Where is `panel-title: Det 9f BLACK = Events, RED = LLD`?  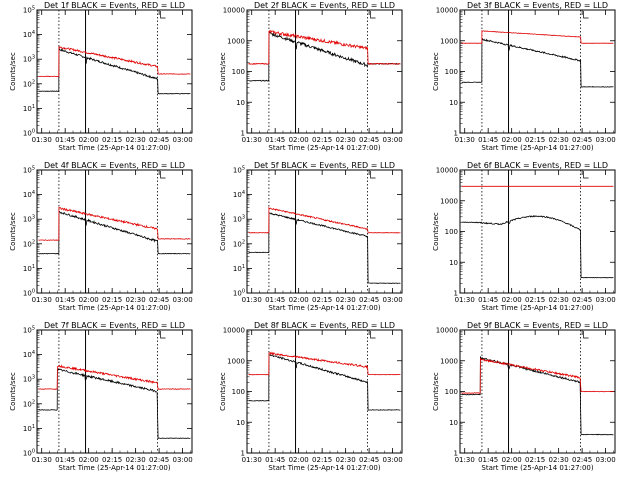 panel-title: Det 9f BLACK = Events, RED = LLD is located at coordinates (537, 325).